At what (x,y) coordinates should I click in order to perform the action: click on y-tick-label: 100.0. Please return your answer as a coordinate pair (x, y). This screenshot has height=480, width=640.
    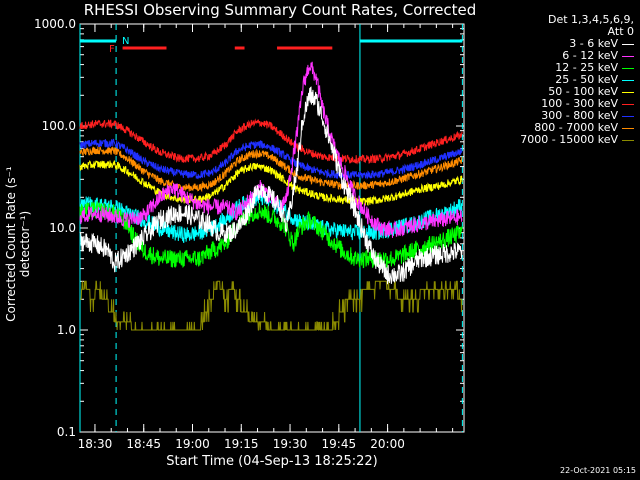
    Looking at the image, I should click on (59, 126).